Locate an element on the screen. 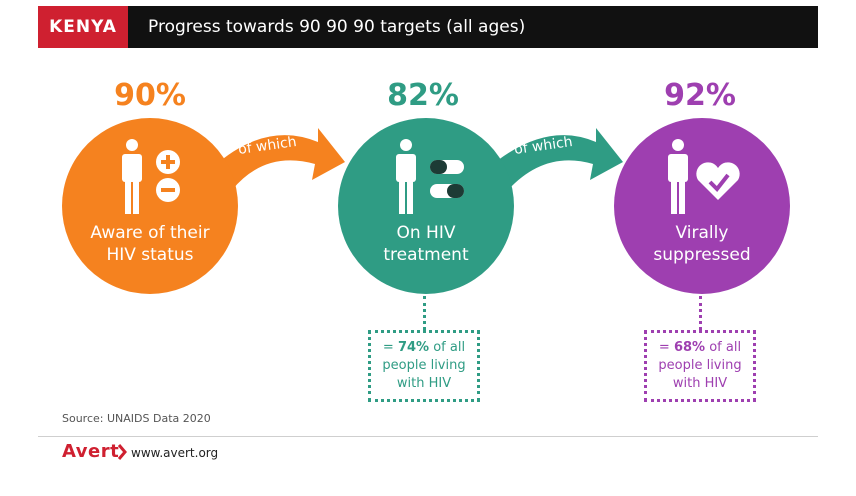 The image size is (856, 496). person-heart-check-icon is located at coordinates (704, 176).